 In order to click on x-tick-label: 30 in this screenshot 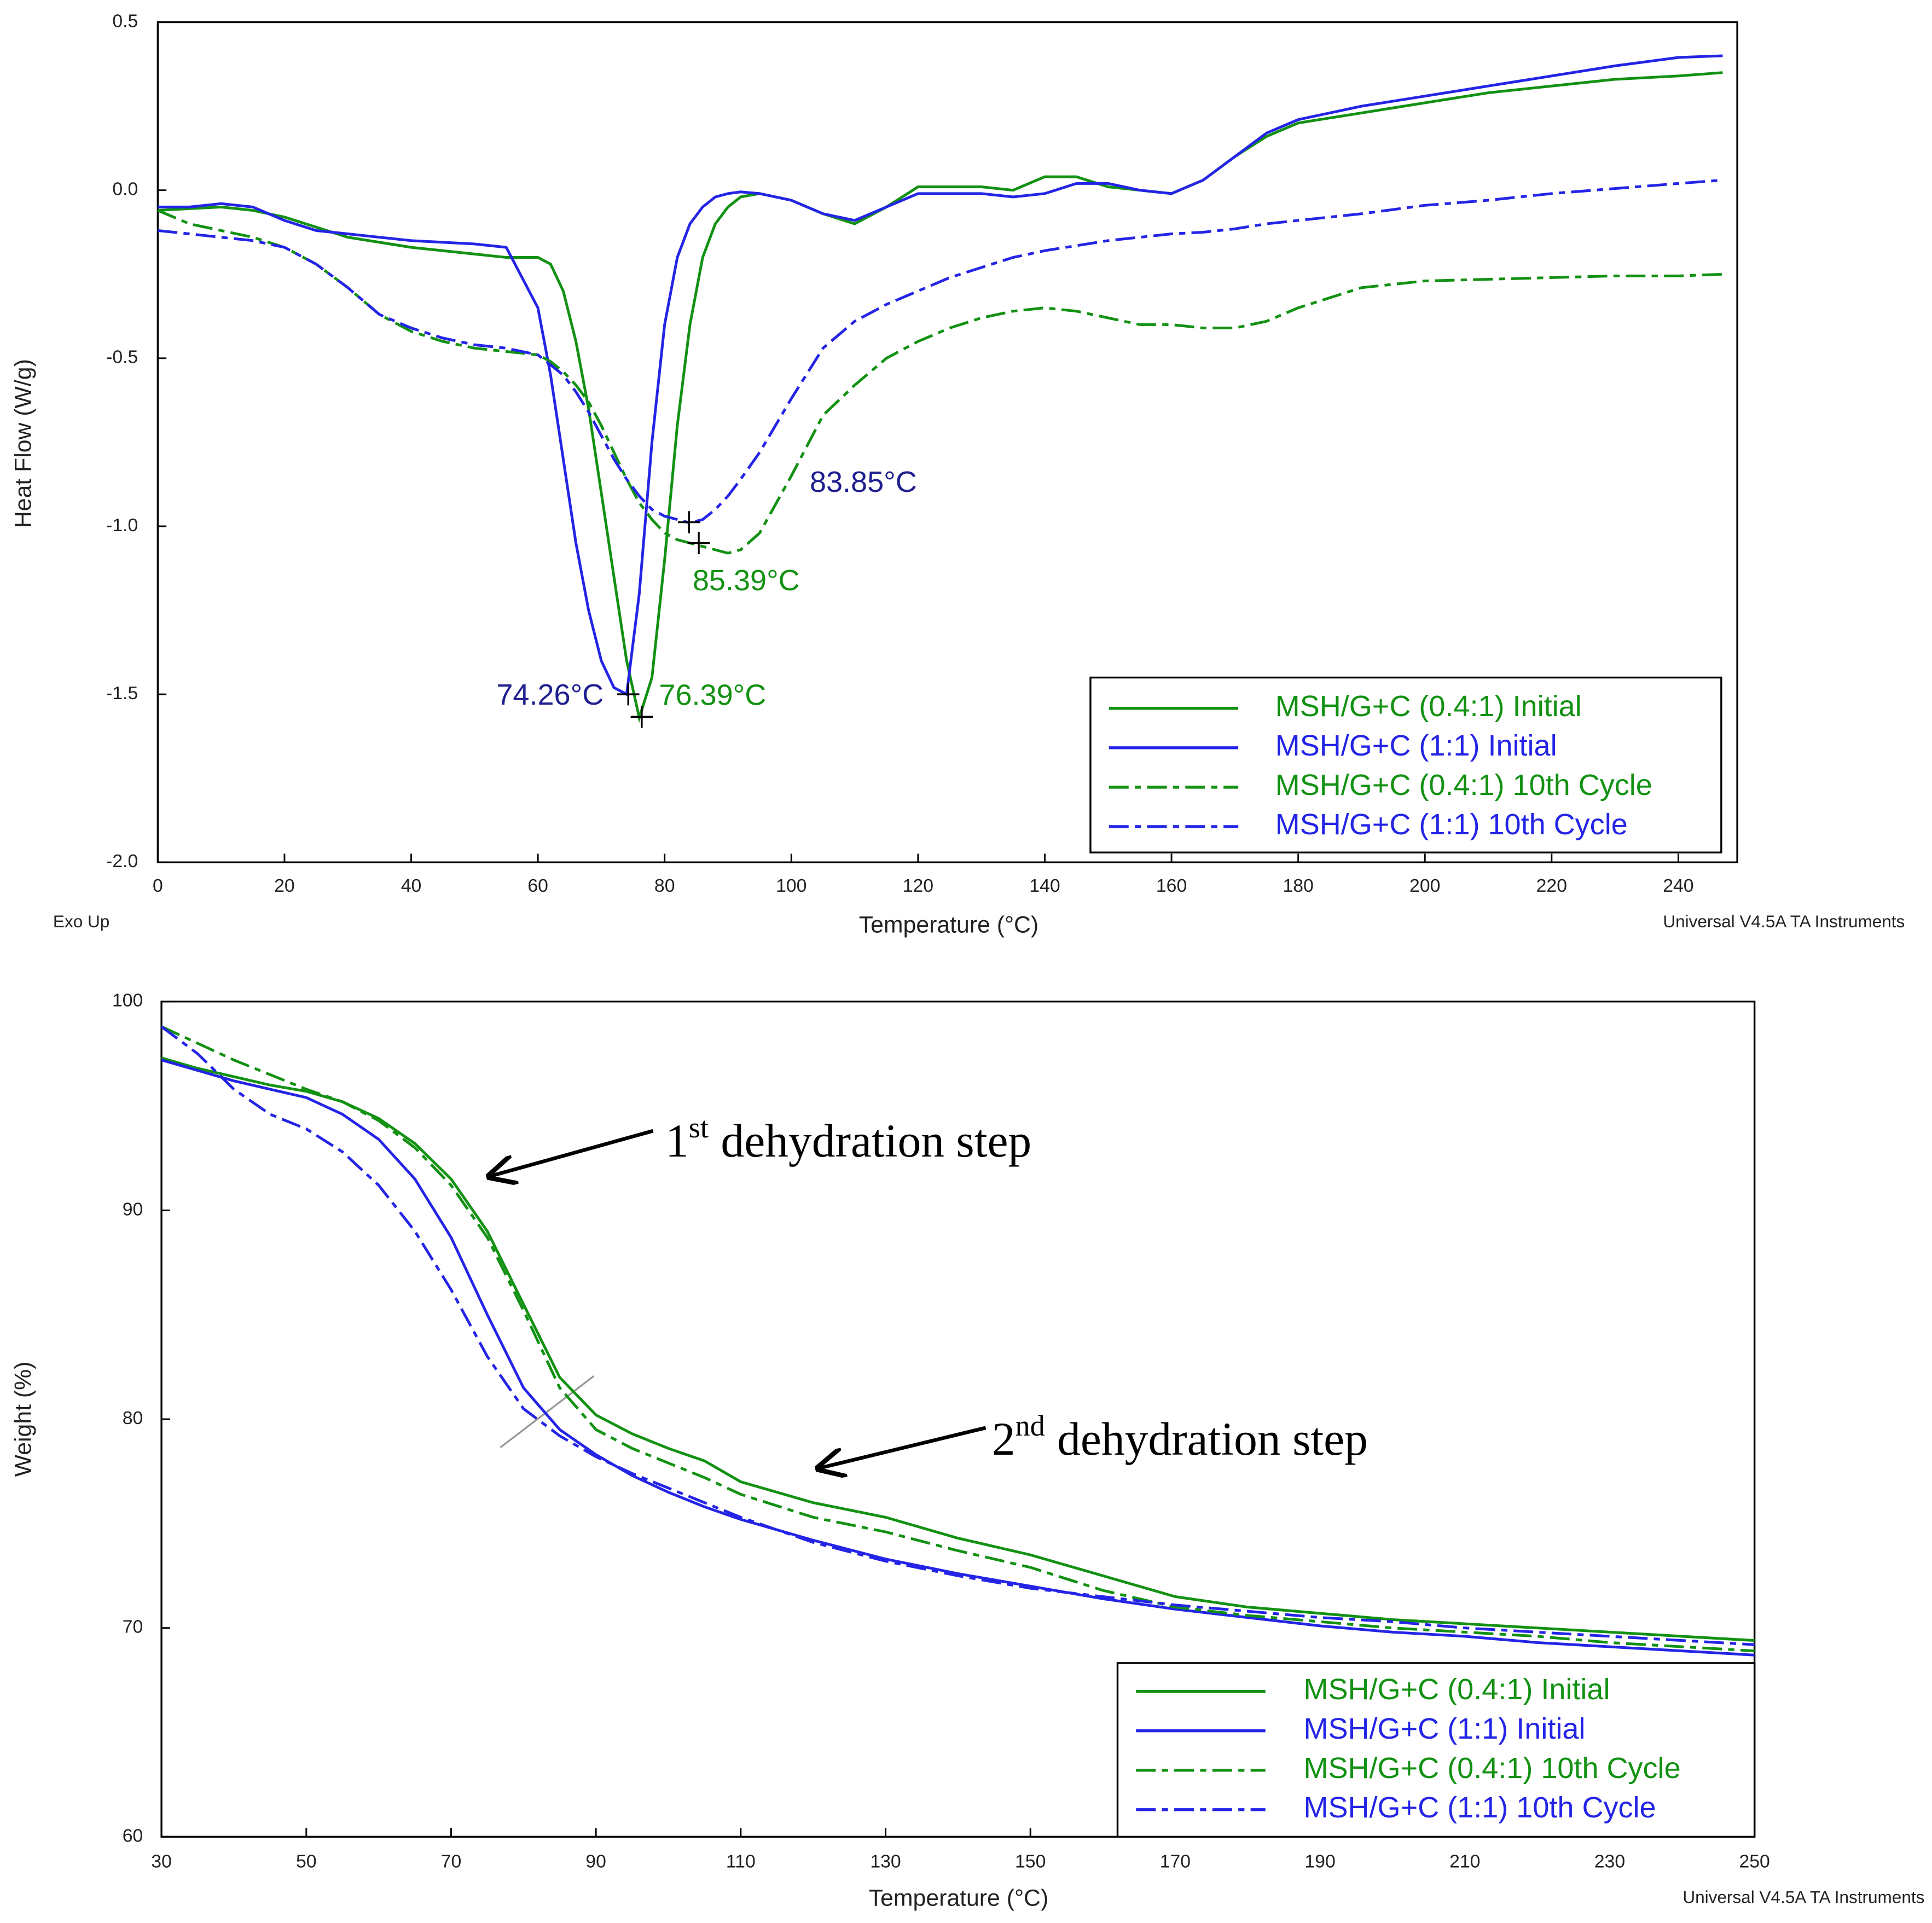, I will do `click(162, 1861)`.